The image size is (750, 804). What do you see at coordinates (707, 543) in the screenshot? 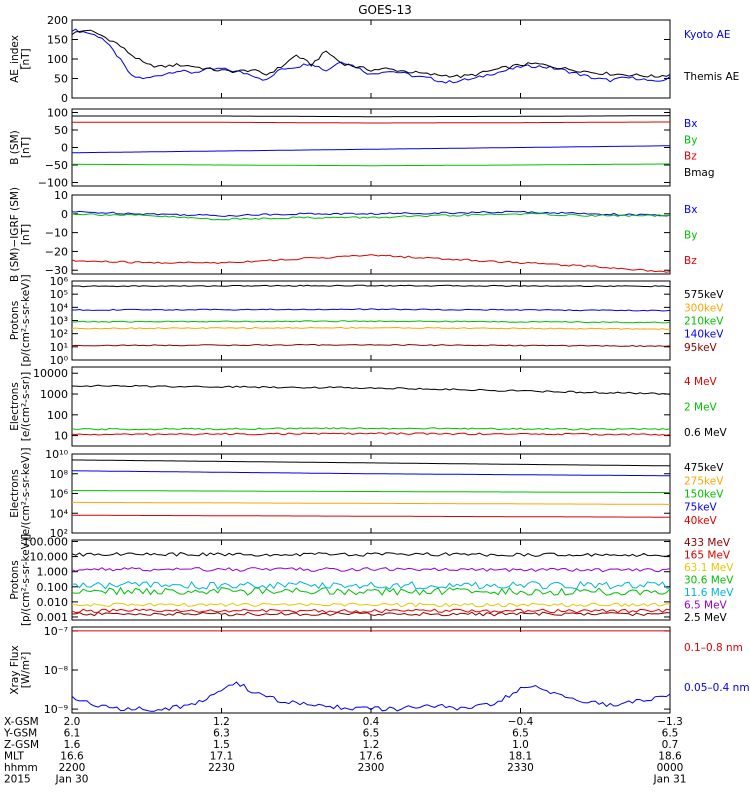
I see `legend-label: 433 MeV` at bounding box center [707, 543].